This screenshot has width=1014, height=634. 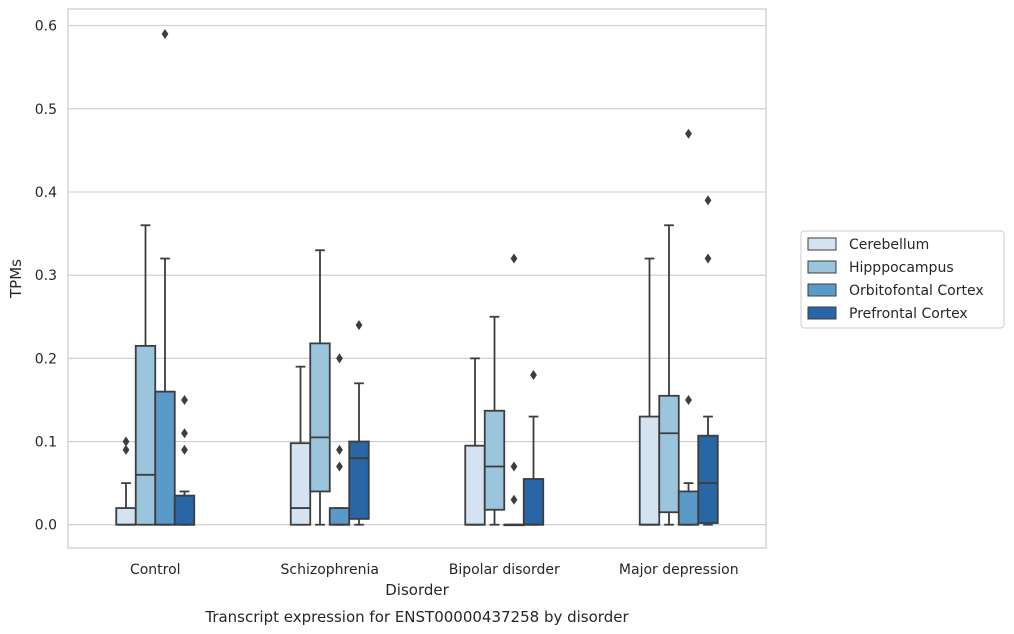 I want to click on y-axis-ticks: 0.0 0.1 0.2 0.3 0.4 0.5 0.6, so click(x=46, y=276).